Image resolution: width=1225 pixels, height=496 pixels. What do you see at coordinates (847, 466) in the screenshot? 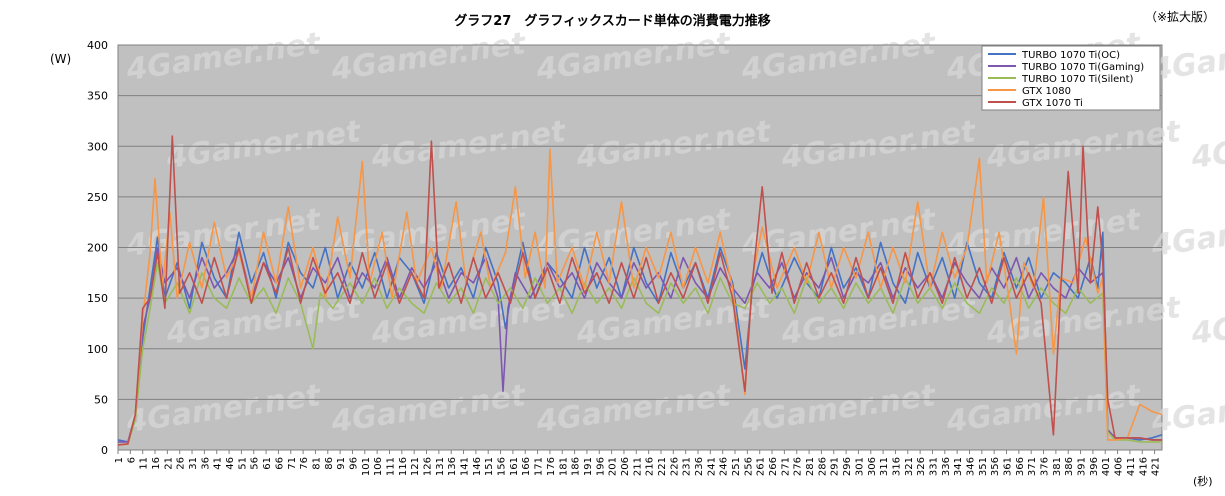
I see `x-tick-label: 296` at bounding box center [847, 466].